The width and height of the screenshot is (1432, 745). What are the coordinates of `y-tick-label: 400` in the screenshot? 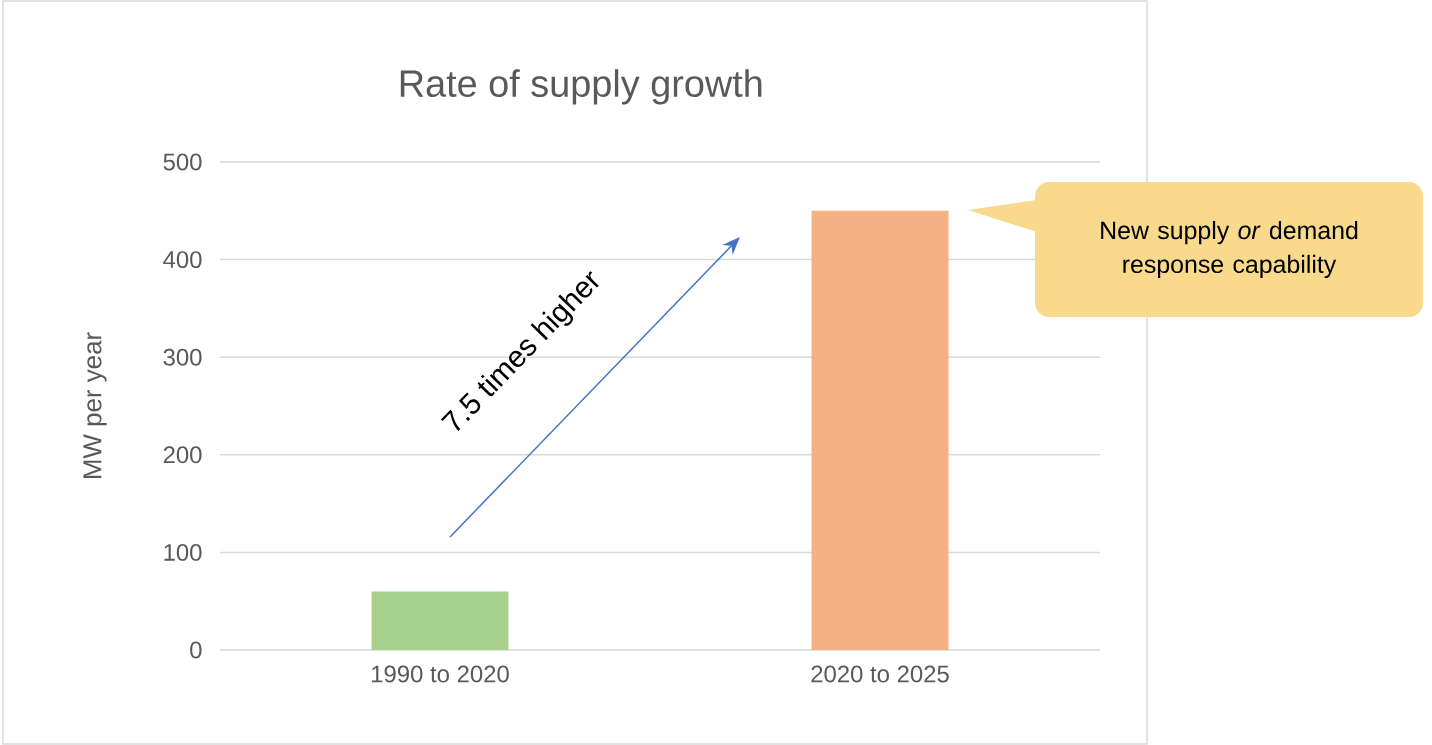 It's located at (182, 260).